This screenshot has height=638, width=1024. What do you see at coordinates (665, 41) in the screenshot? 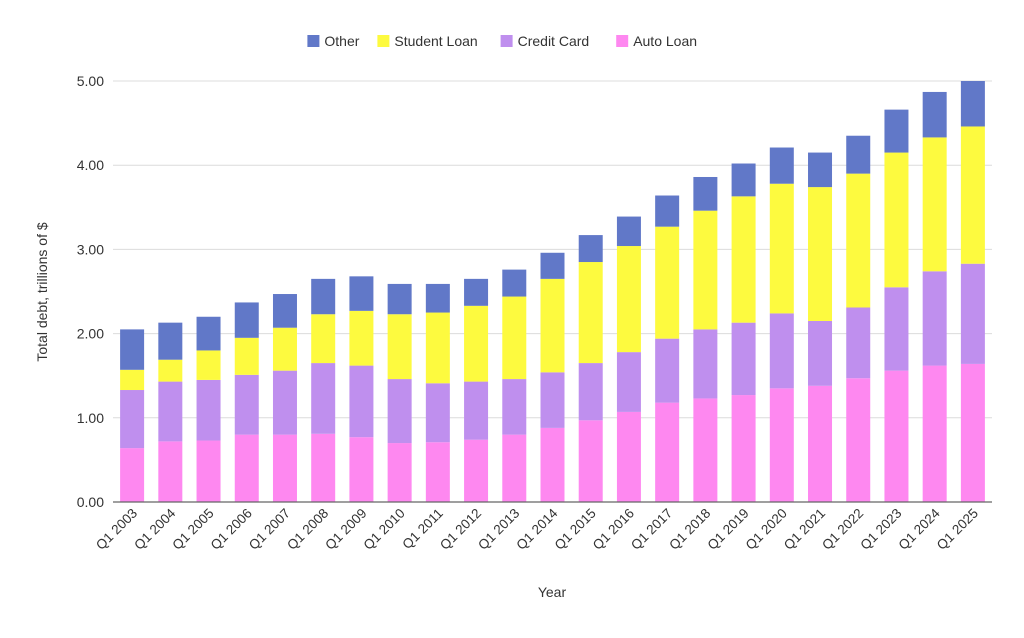
I see `legend-label: Auto Loan` at bounding box center [665, 41].